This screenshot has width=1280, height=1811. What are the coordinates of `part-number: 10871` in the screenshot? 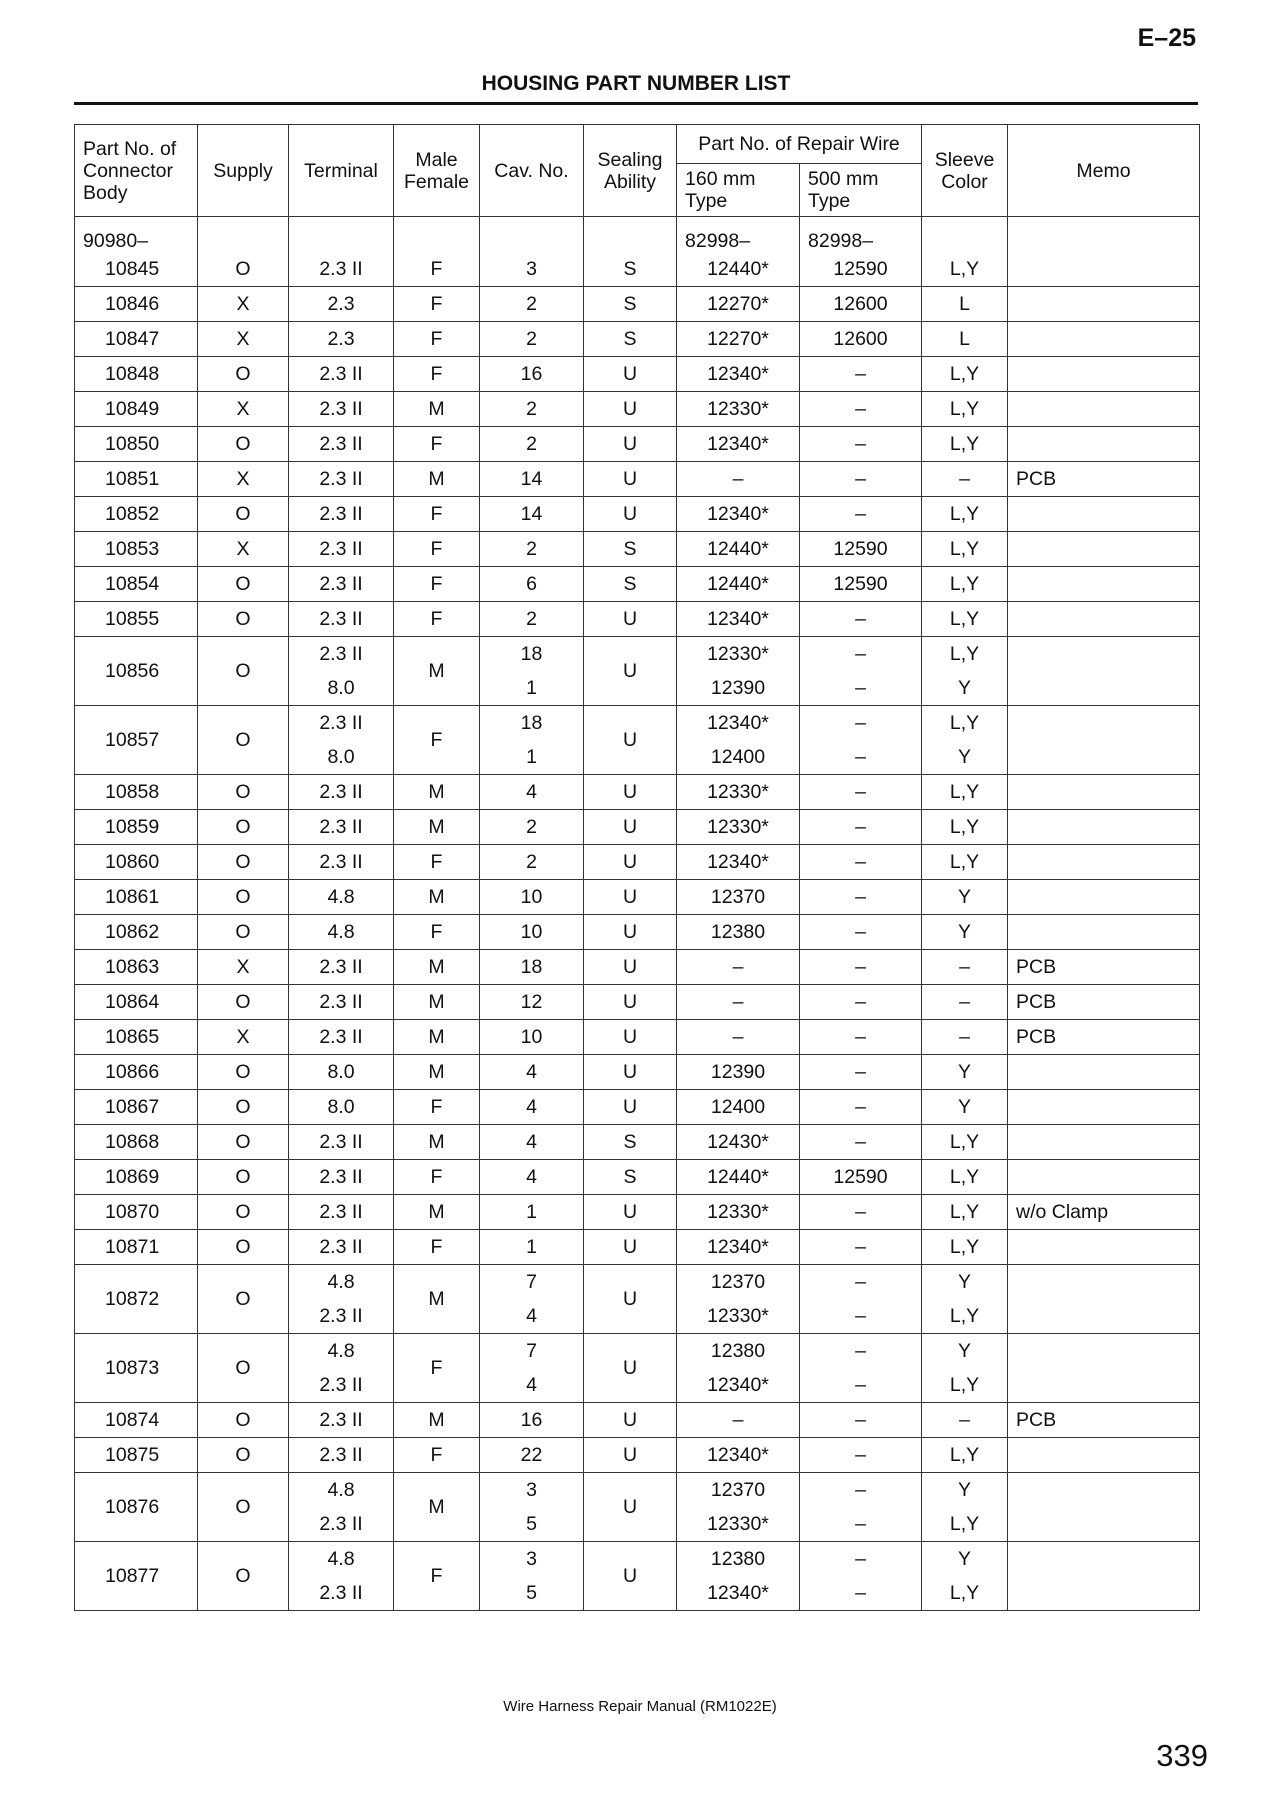 It's located at (136, 1247).